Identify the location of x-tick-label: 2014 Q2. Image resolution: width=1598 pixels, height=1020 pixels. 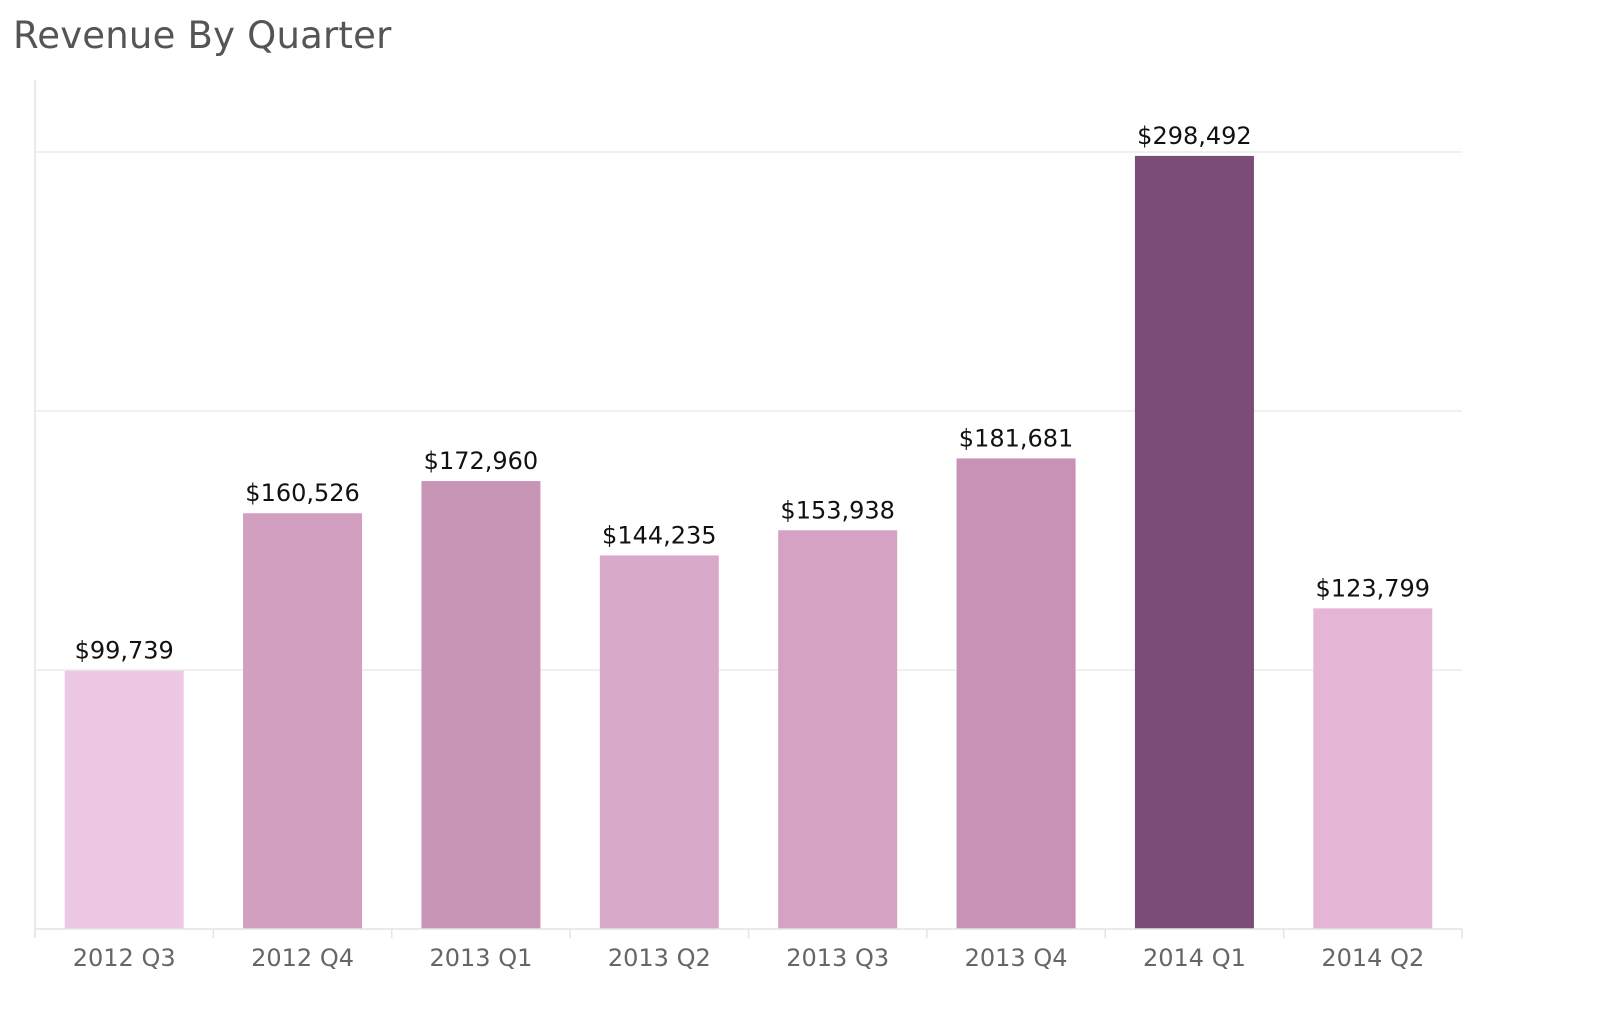
(1372, 958).